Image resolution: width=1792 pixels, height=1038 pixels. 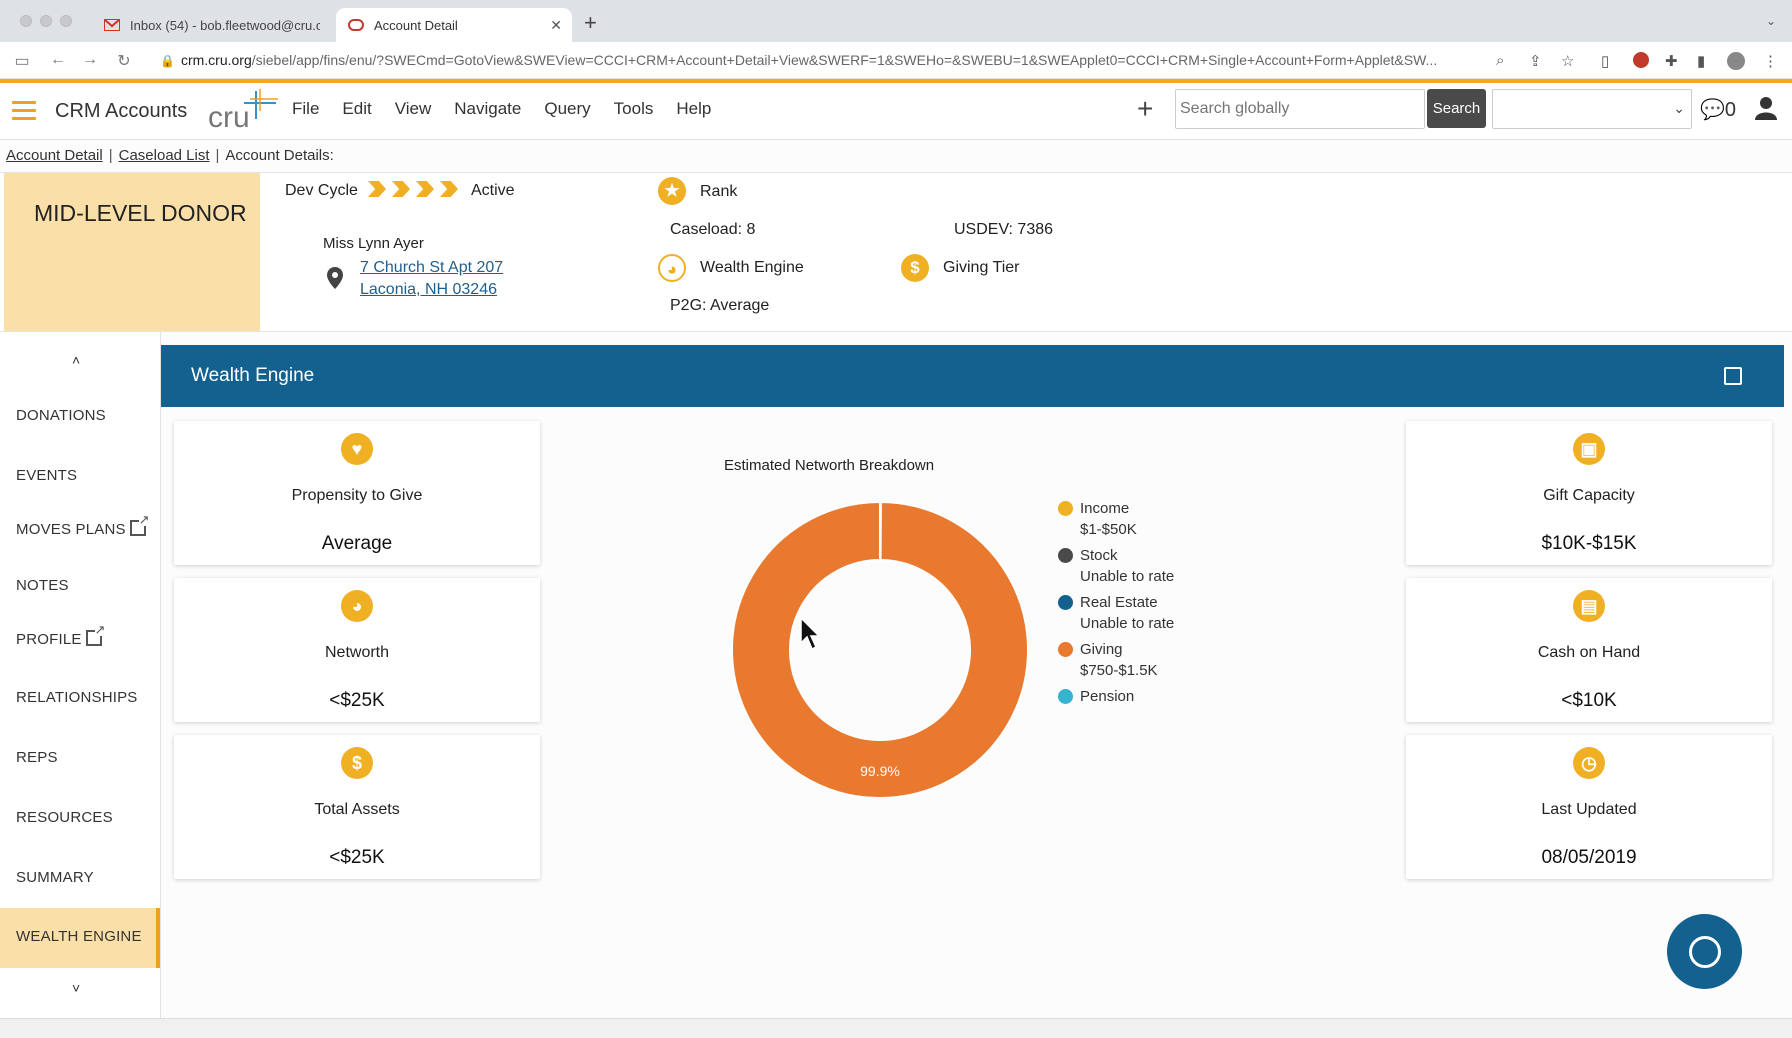 I want to click on profile-avatar, so click(x=1736, y=61).